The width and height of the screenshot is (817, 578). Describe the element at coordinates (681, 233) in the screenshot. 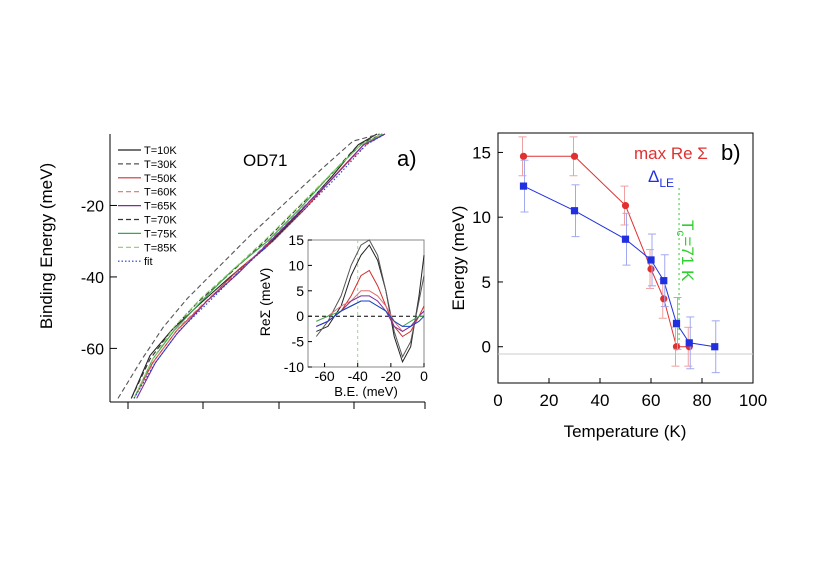

I see `tc-label-subscript: c` at that location.